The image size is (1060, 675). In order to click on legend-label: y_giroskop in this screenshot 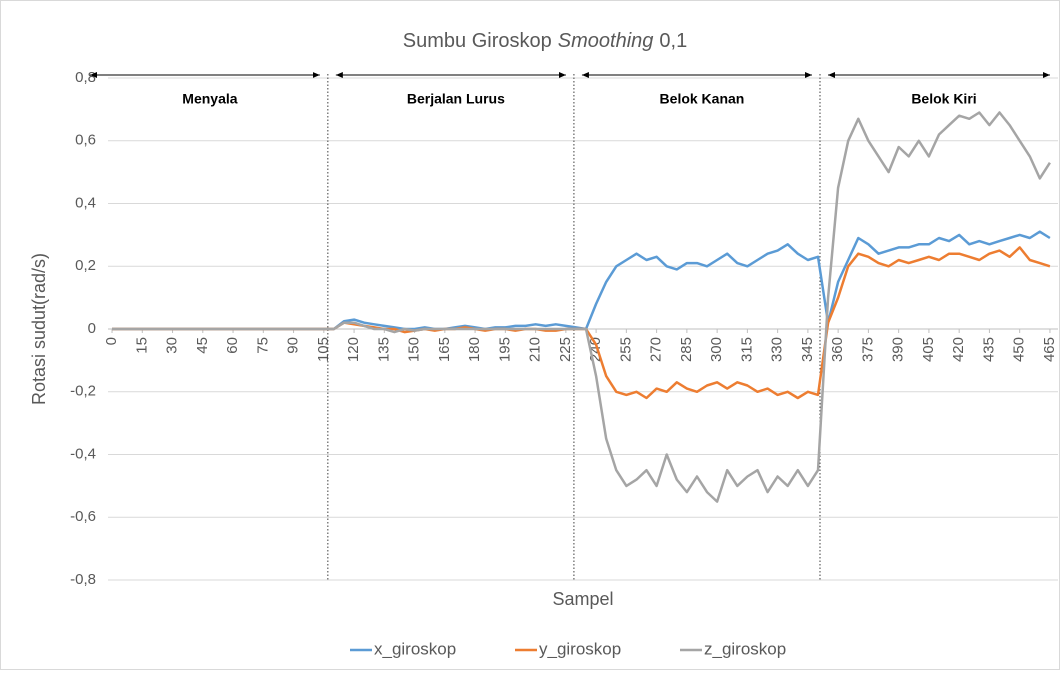, I will do `click(580, 648)`.